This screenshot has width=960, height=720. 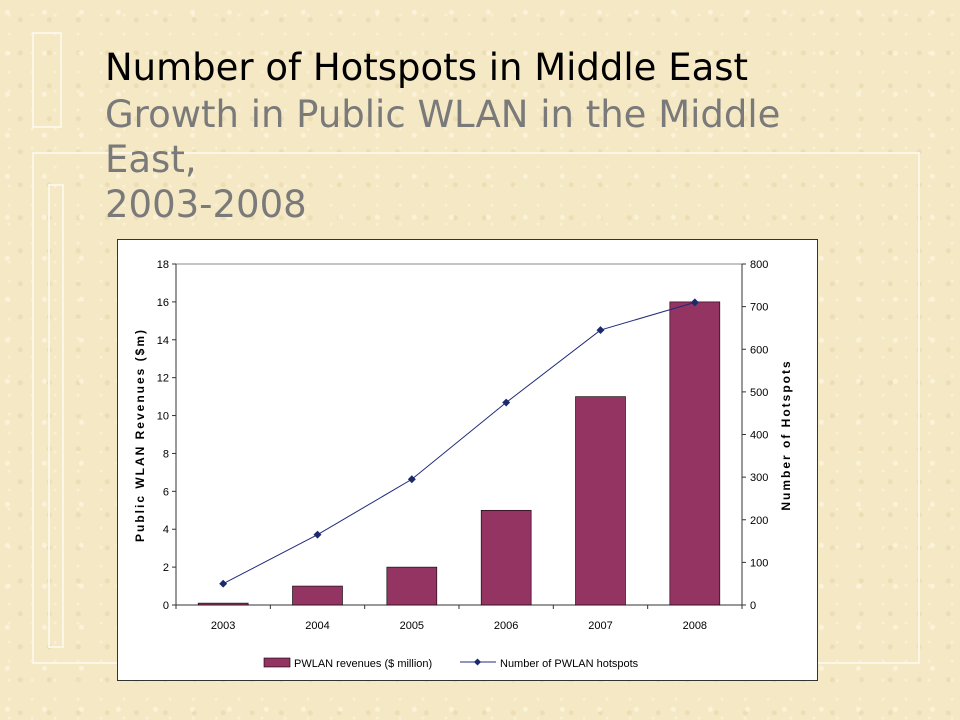 What do you see at coordinates (163, 265) in the screenshot?
I see `y-tick-label: 18` at bounding box center [163, 265].